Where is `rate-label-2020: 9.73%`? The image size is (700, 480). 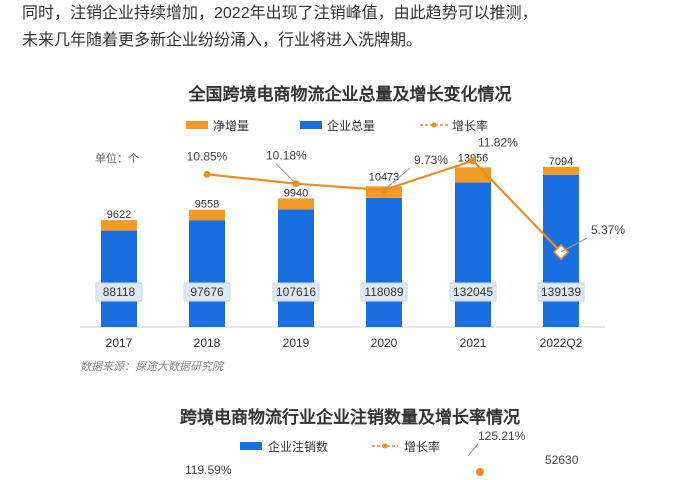 rate-label-2020: 9.73% is located at coordinates (431, 160).